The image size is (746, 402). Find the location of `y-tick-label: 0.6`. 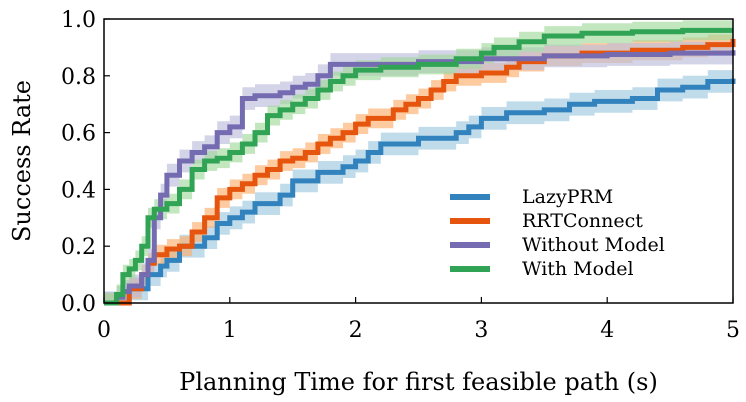

y-tick-label: 0.6 is located at coordinates (78, 134).